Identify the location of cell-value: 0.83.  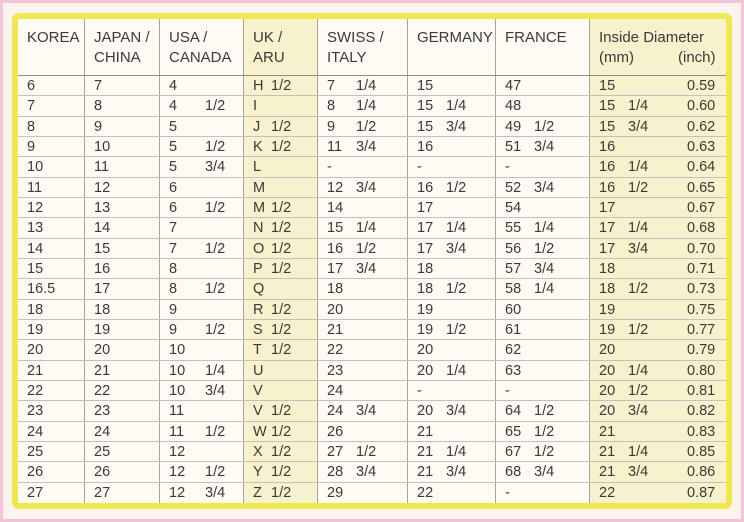
(701, 431).